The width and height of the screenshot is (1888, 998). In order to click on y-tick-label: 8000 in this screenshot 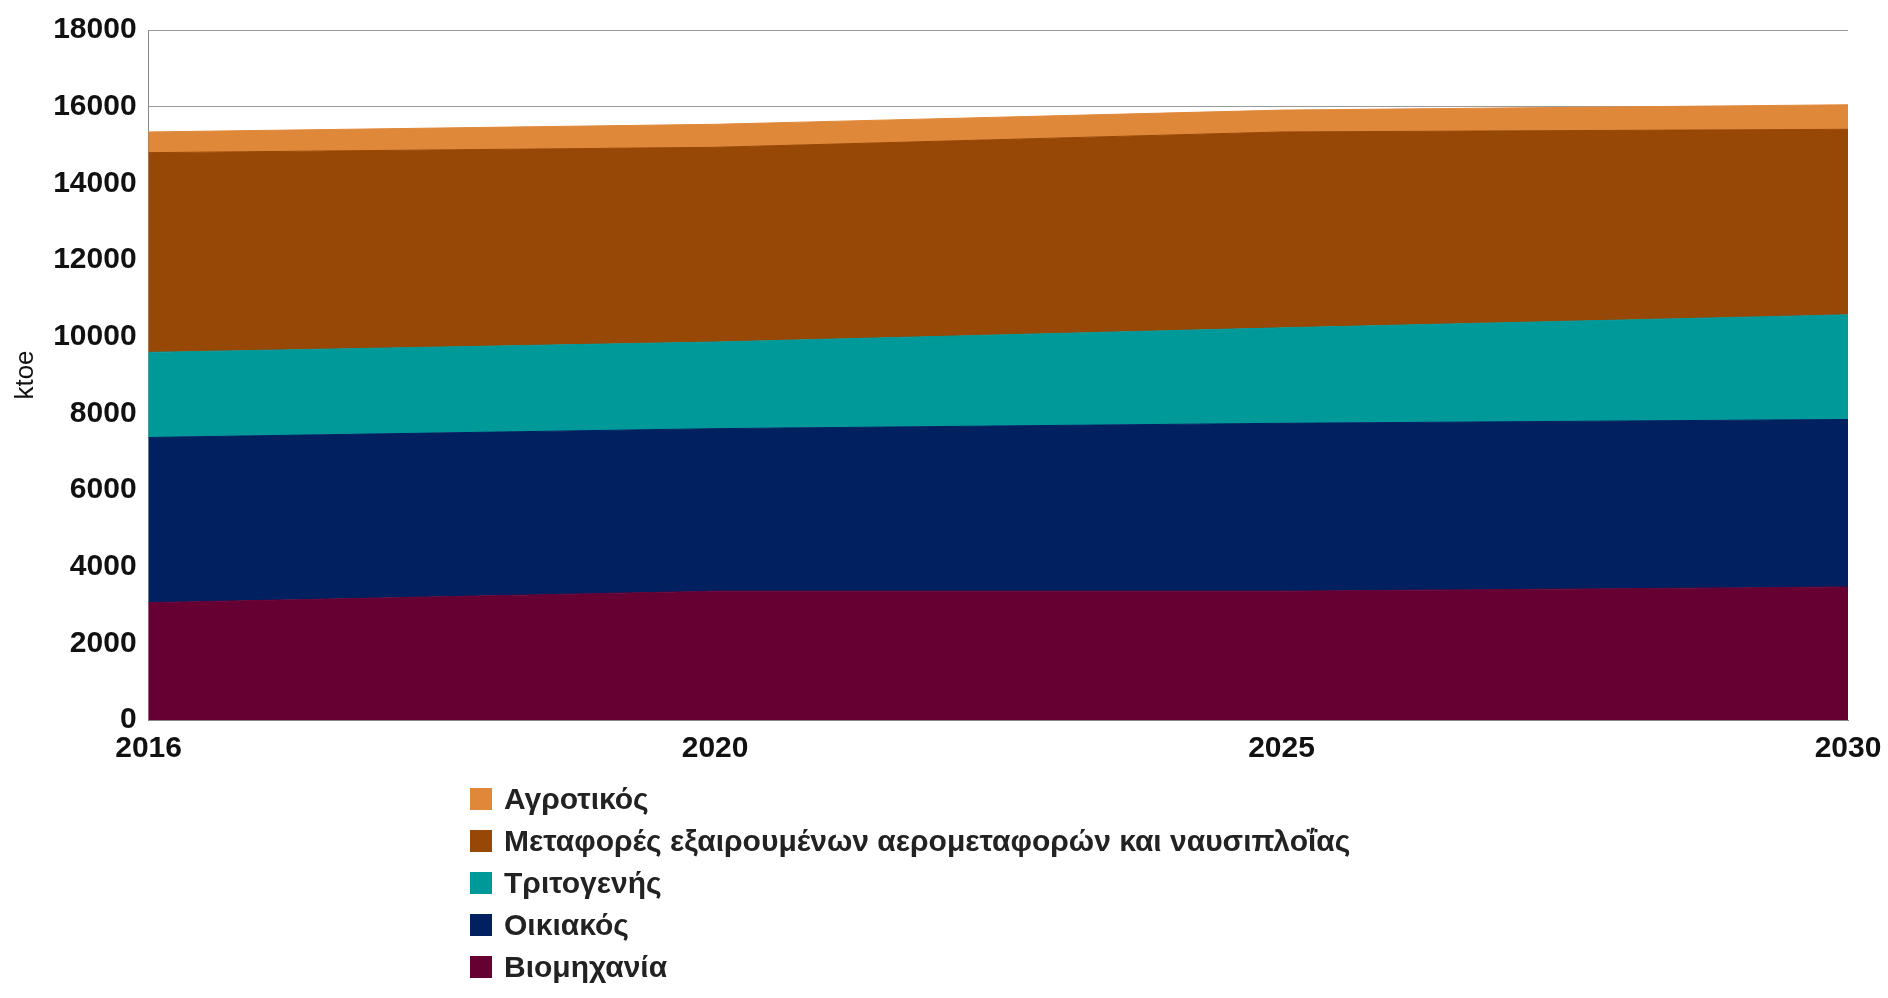, I will do `click(103, 411)`.